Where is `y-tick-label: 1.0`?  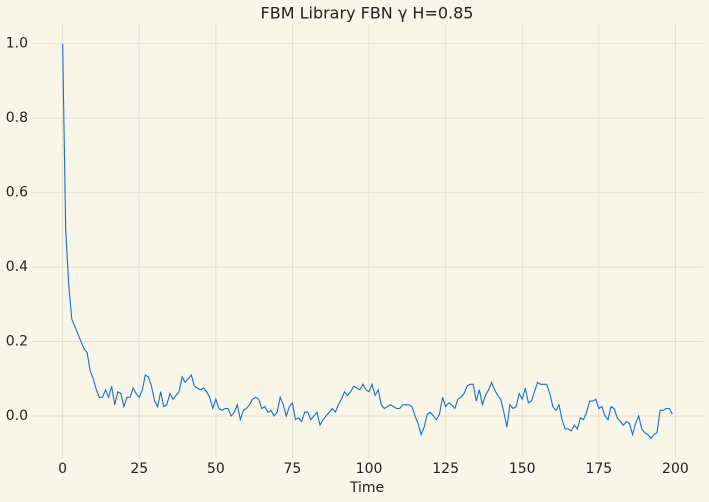 y-tick-label: 1.0 is located at coordinates (17, 44).